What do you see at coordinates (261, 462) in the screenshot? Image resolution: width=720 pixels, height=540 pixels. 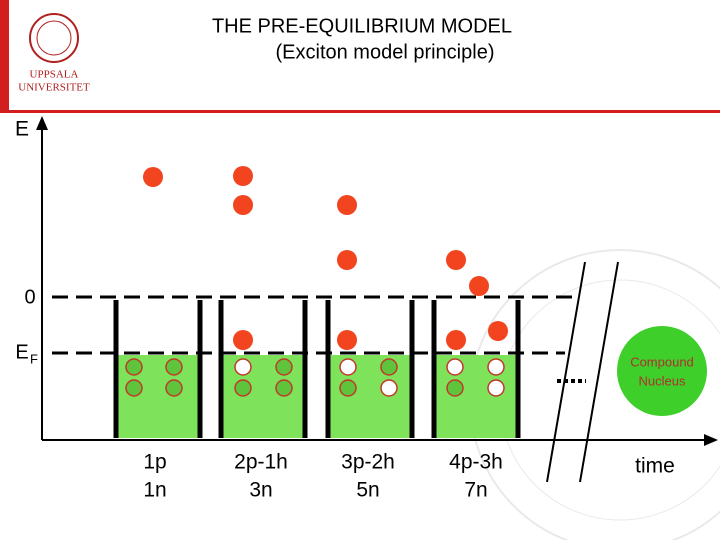 I see `stage-label: 2p-1h` at bounding box center [261, 462].